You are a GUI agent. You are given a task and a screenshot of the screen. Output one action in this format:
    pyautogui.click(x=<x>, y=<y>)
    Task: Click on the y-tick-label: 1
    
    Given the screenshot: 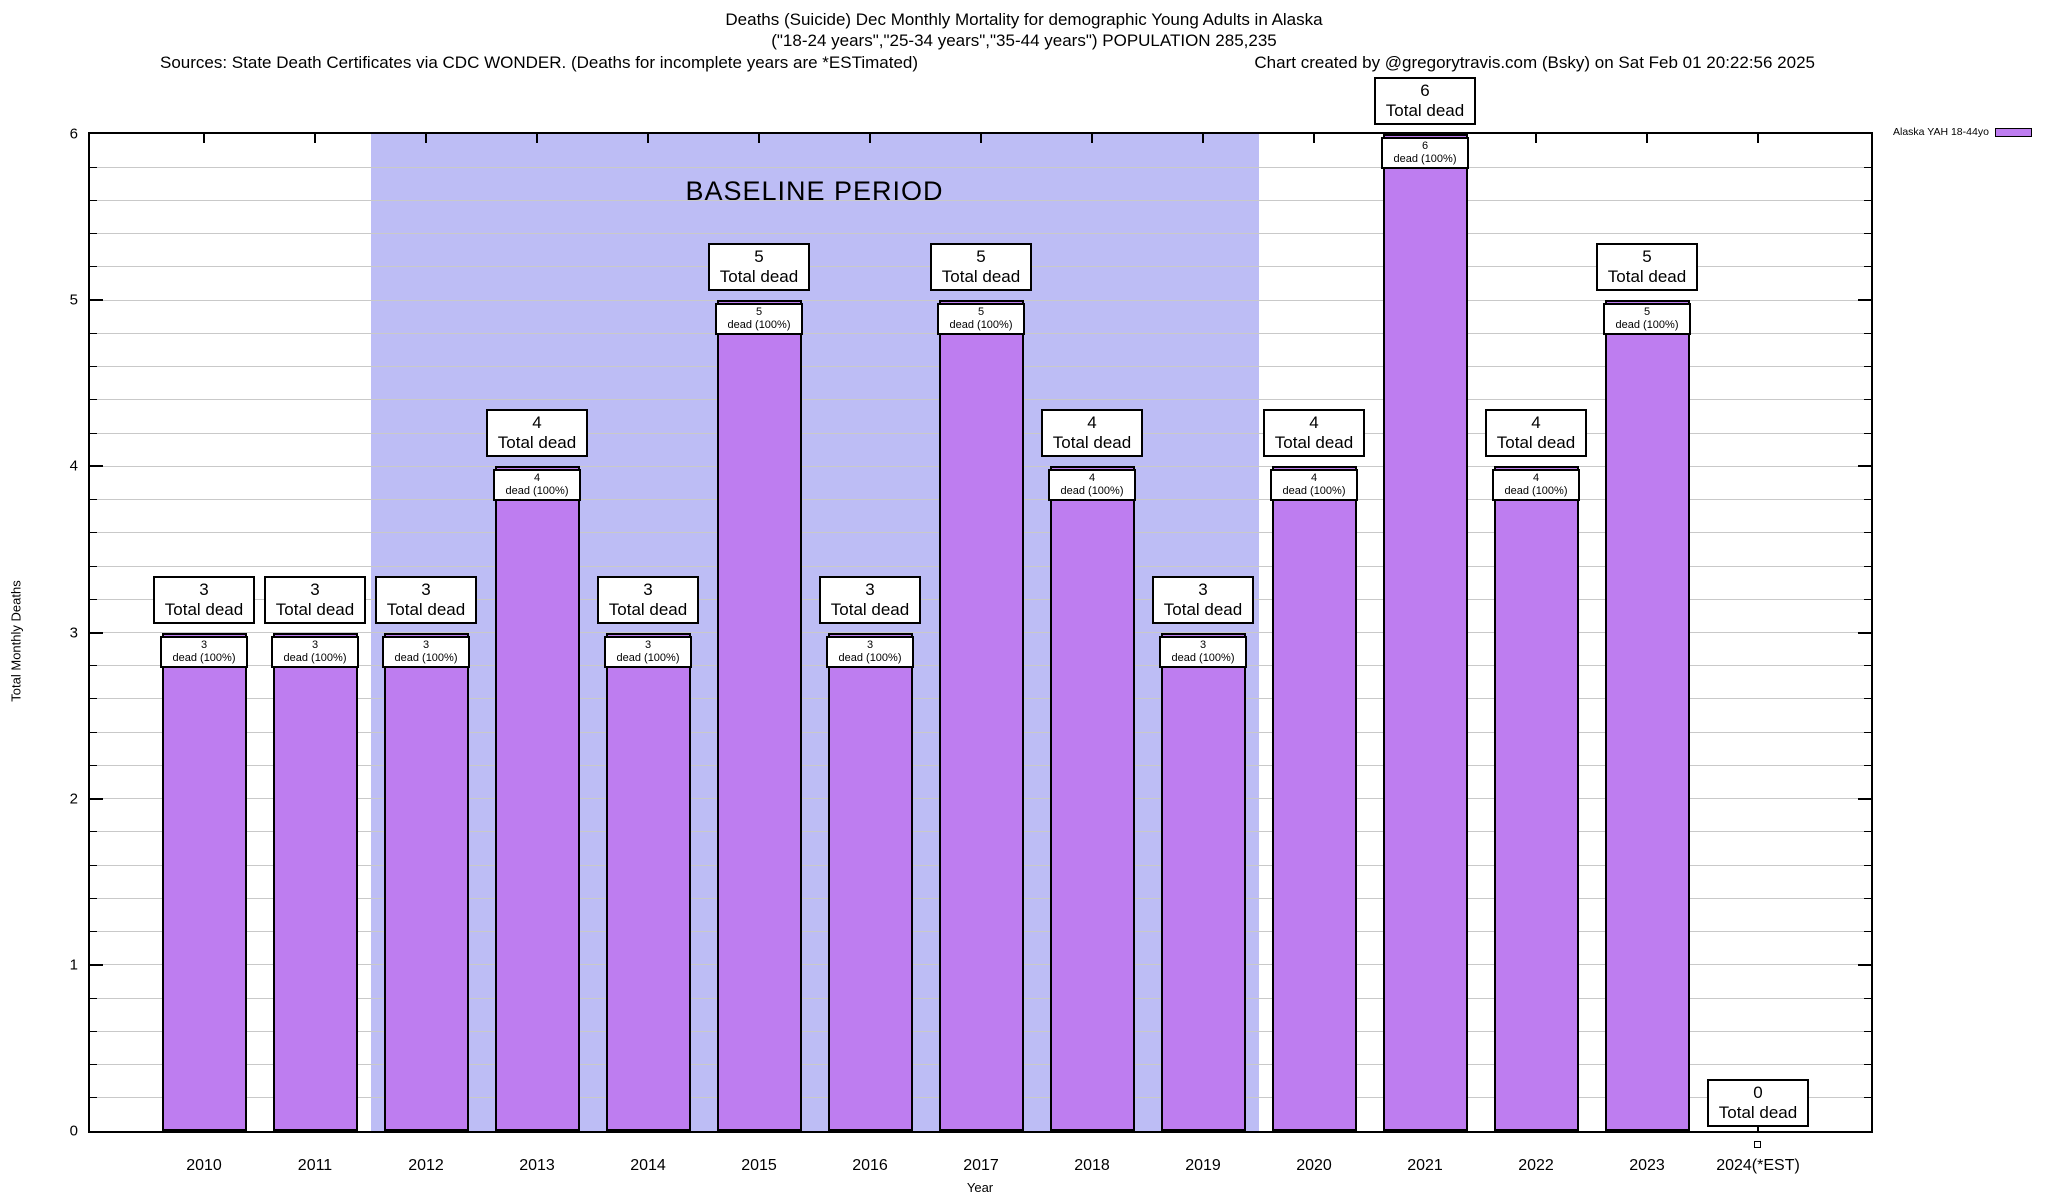 What is the action you would take?
    pyautogui.click(x=73, y=965)
    